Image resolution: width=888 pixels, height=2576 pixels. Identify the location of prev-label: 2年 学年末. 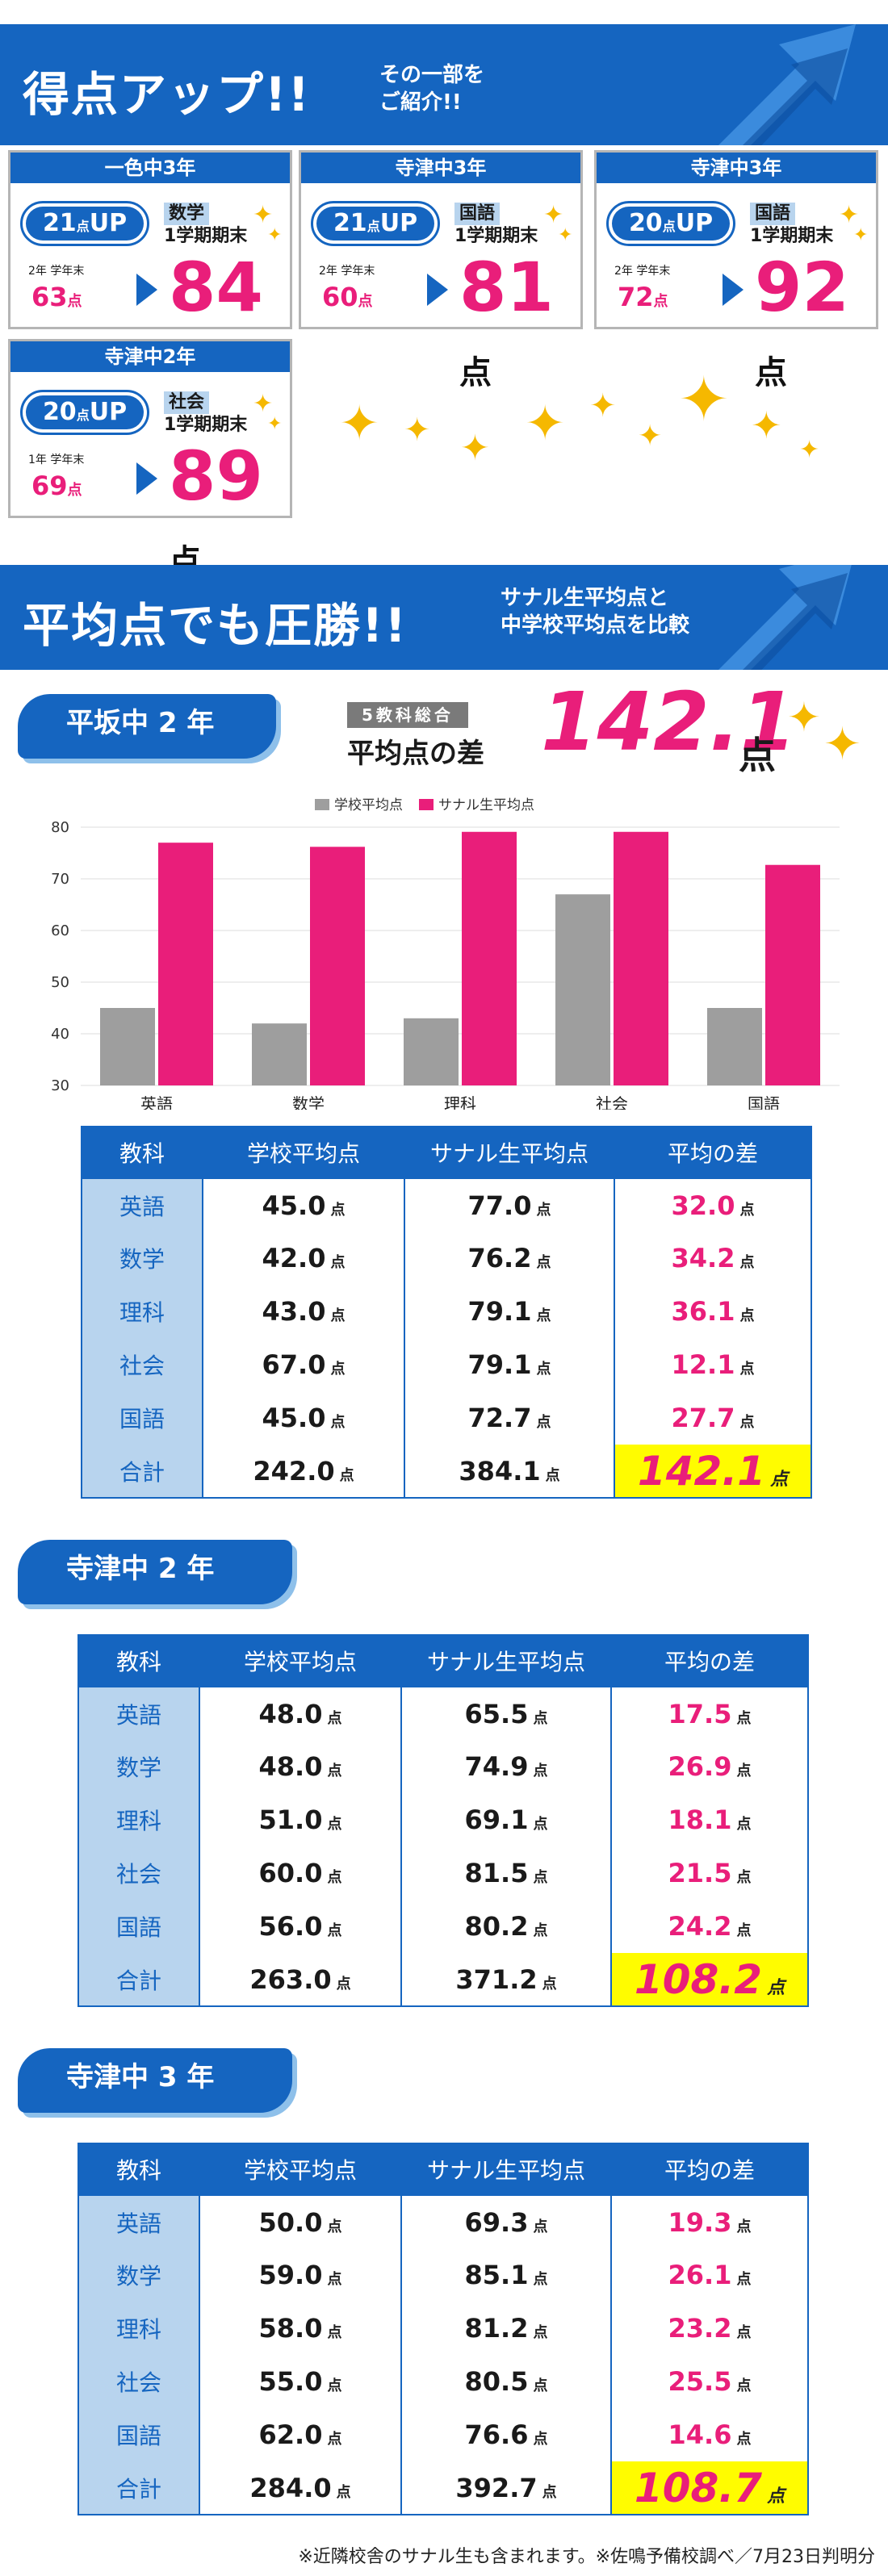
(56, 271).